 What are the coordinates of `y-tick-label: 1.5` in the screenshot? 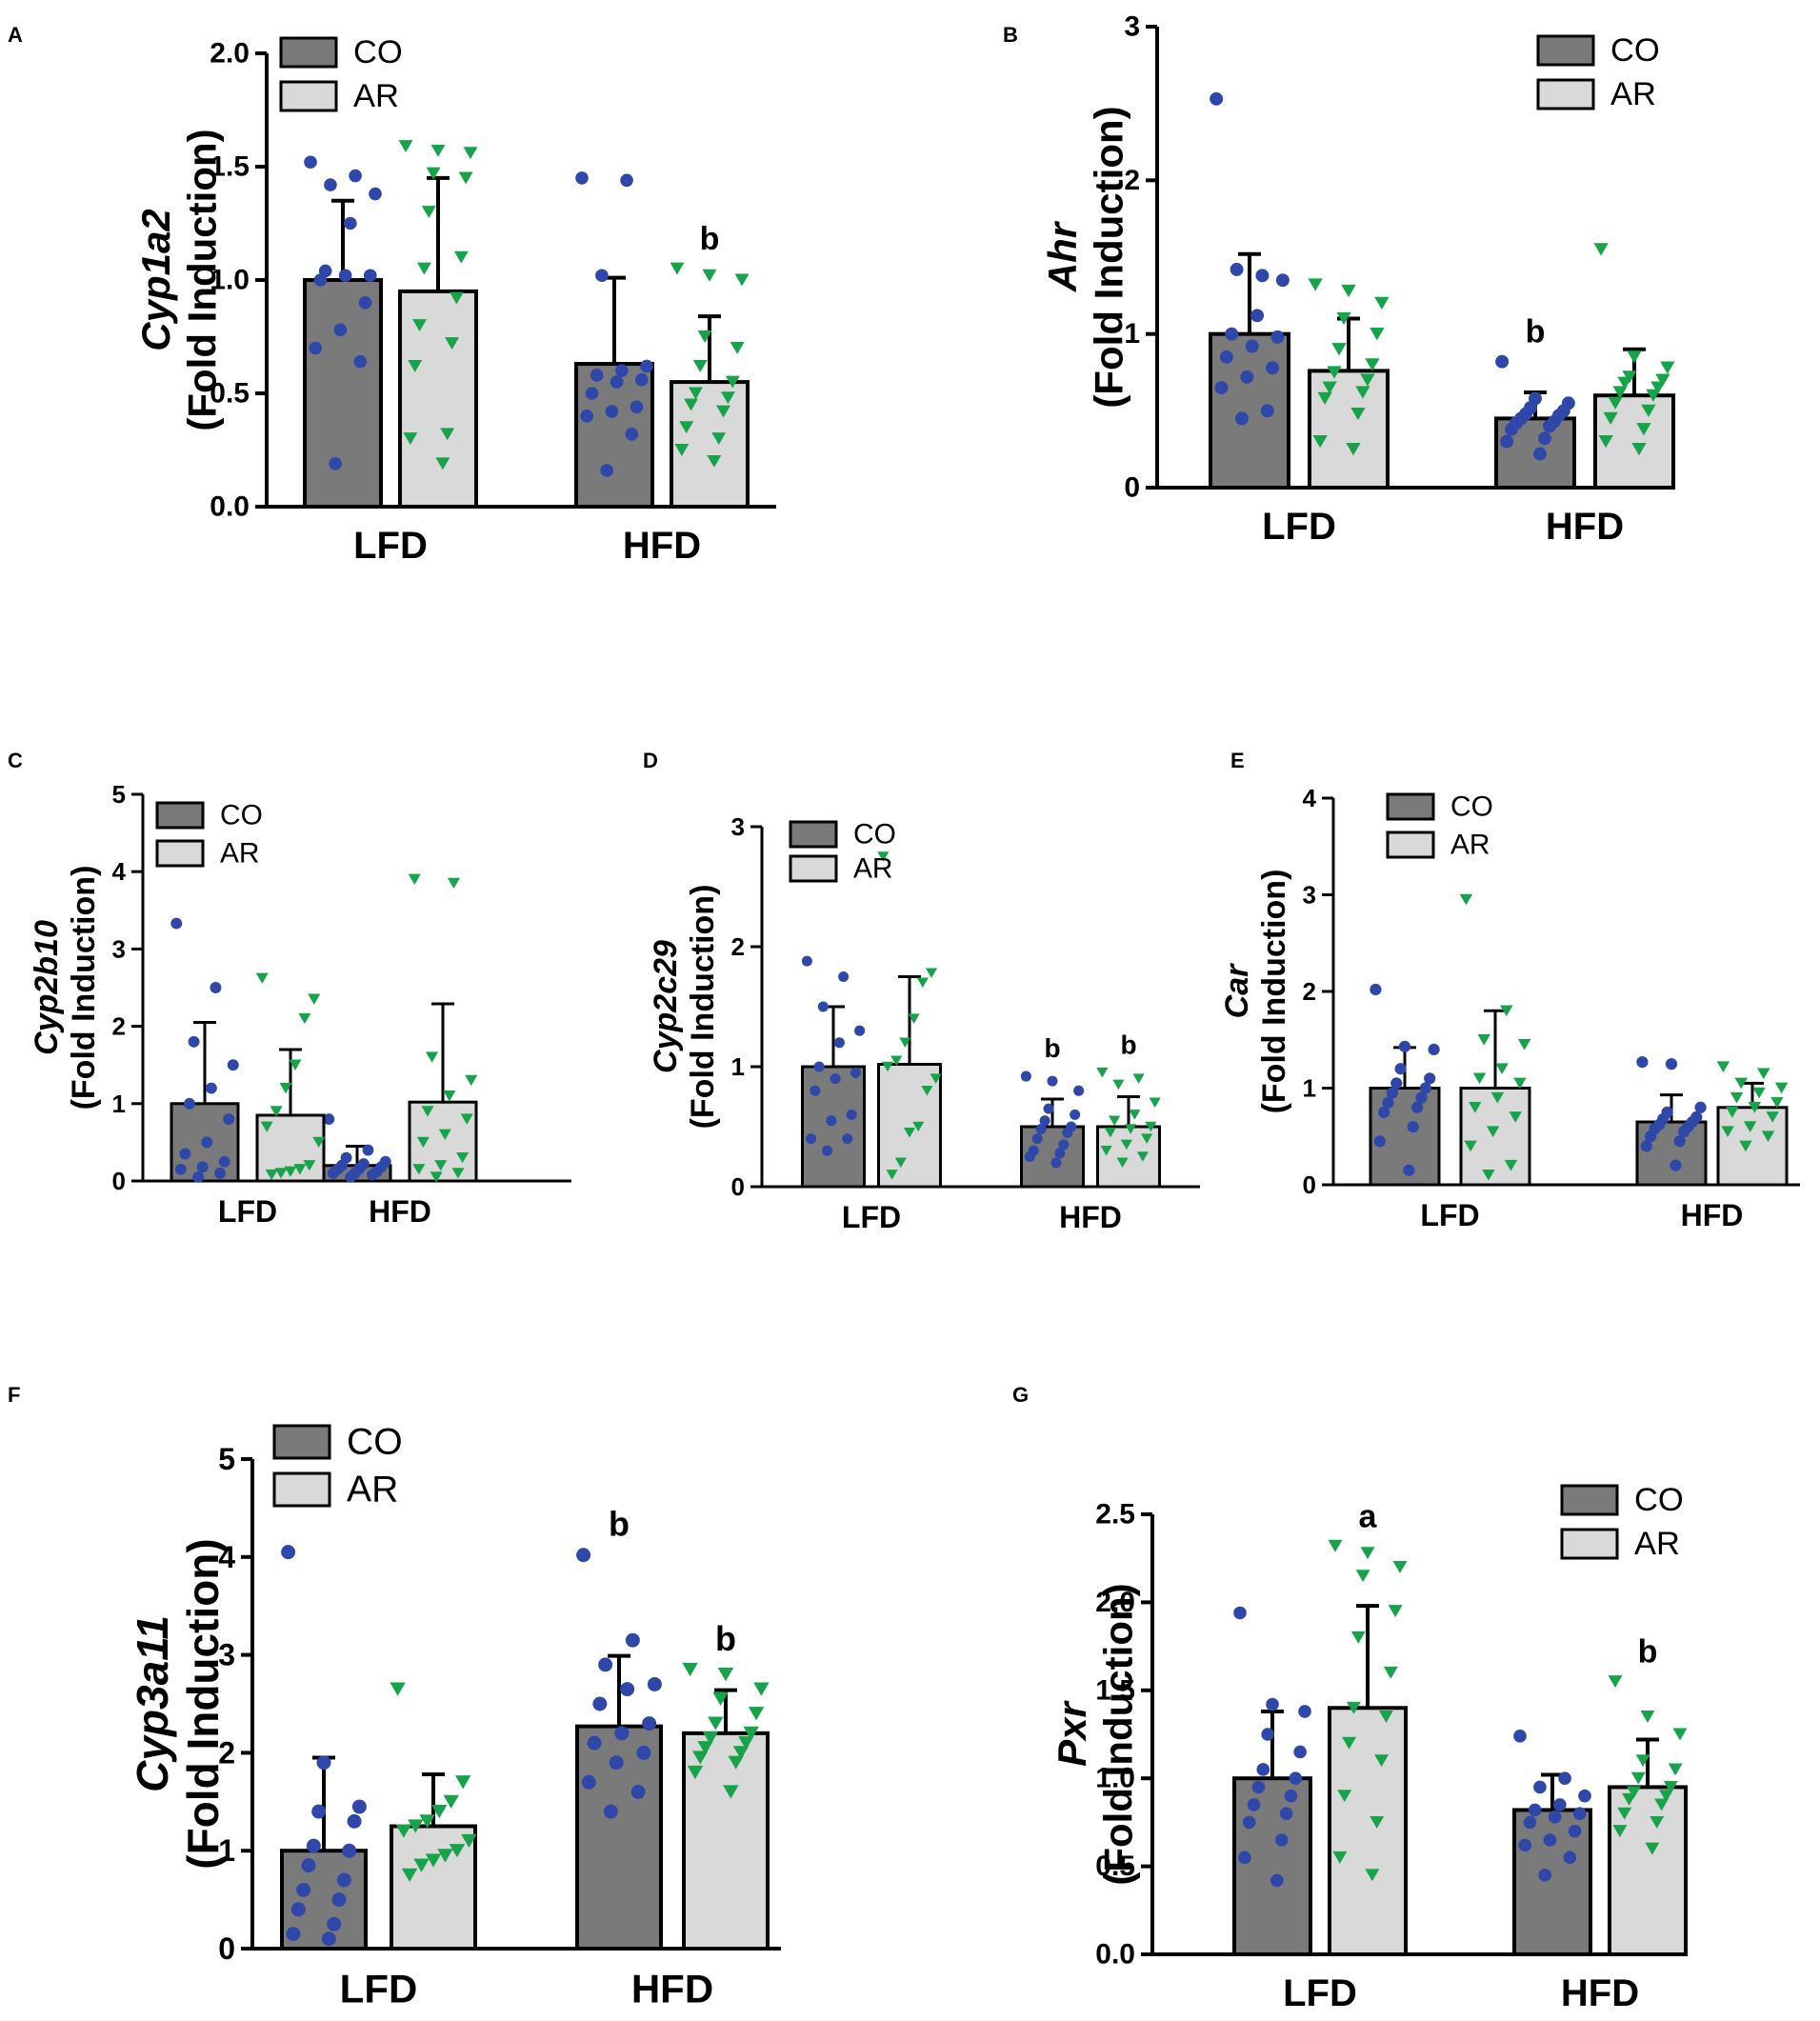 It's located at (1115, 1690).